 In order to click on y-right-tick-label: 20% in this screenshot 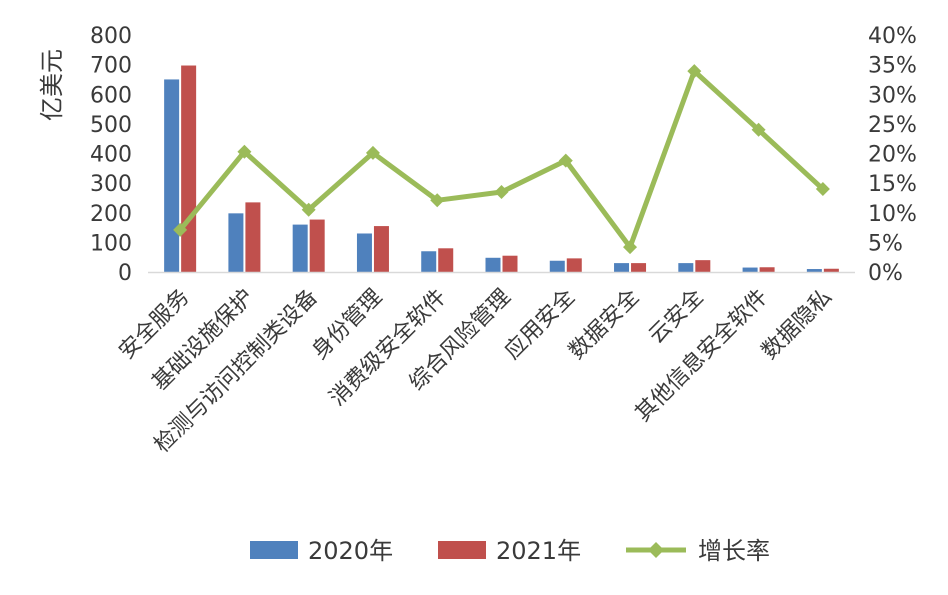, I will do `click(892, 155)`.